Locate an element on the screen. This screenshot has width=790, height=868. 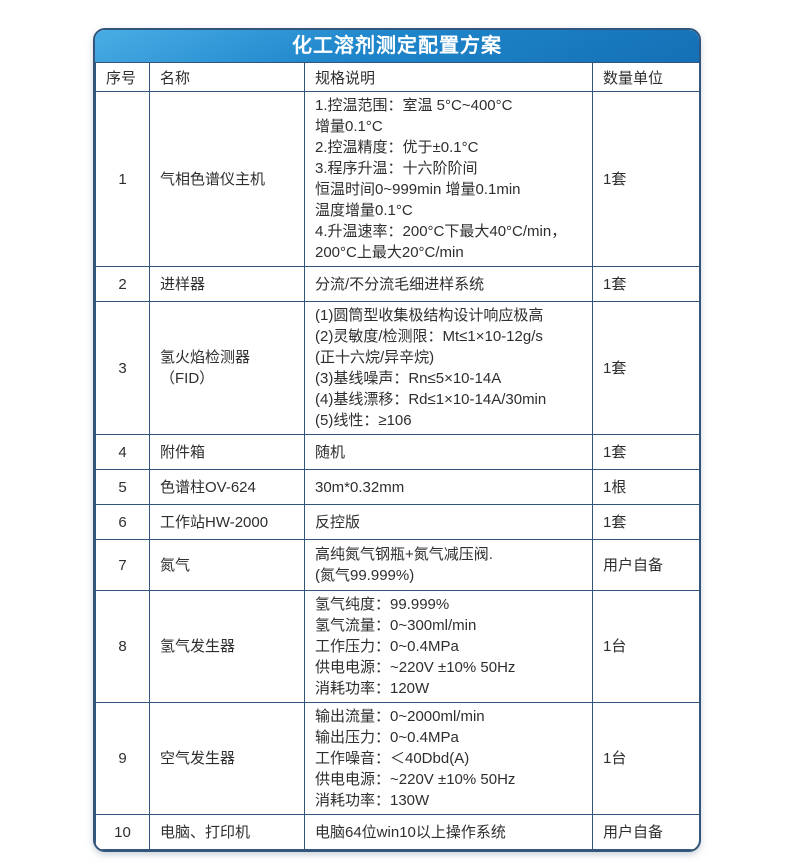
item-spec: 电脑64位win10以上操作系统 is located at coordinates (448, 832).